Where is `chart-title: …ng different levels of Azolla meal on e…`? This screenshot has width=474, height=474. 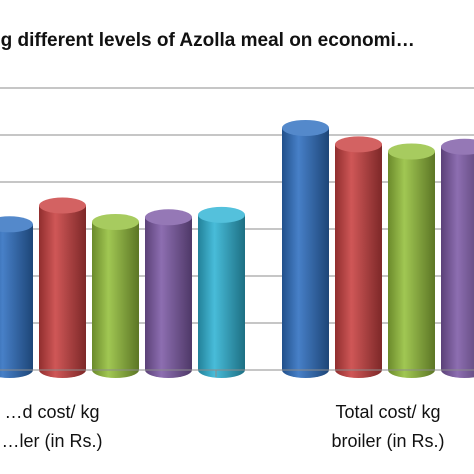 chart-title: …ng different levels of Azolla meal on e… is located at coordinates (207, 40).